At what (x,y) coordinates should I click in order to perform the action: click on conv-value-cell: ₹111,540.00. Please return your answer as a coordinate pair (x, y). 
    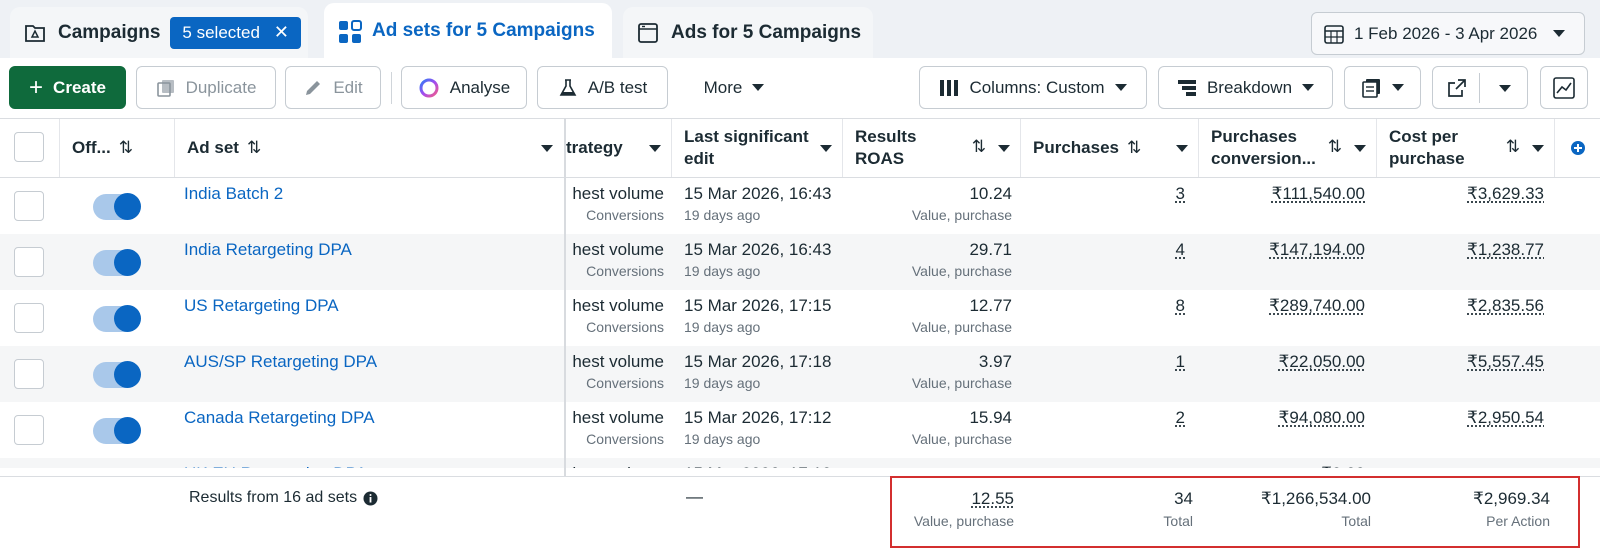
    Looking at the image, I should click on (1282, 194).